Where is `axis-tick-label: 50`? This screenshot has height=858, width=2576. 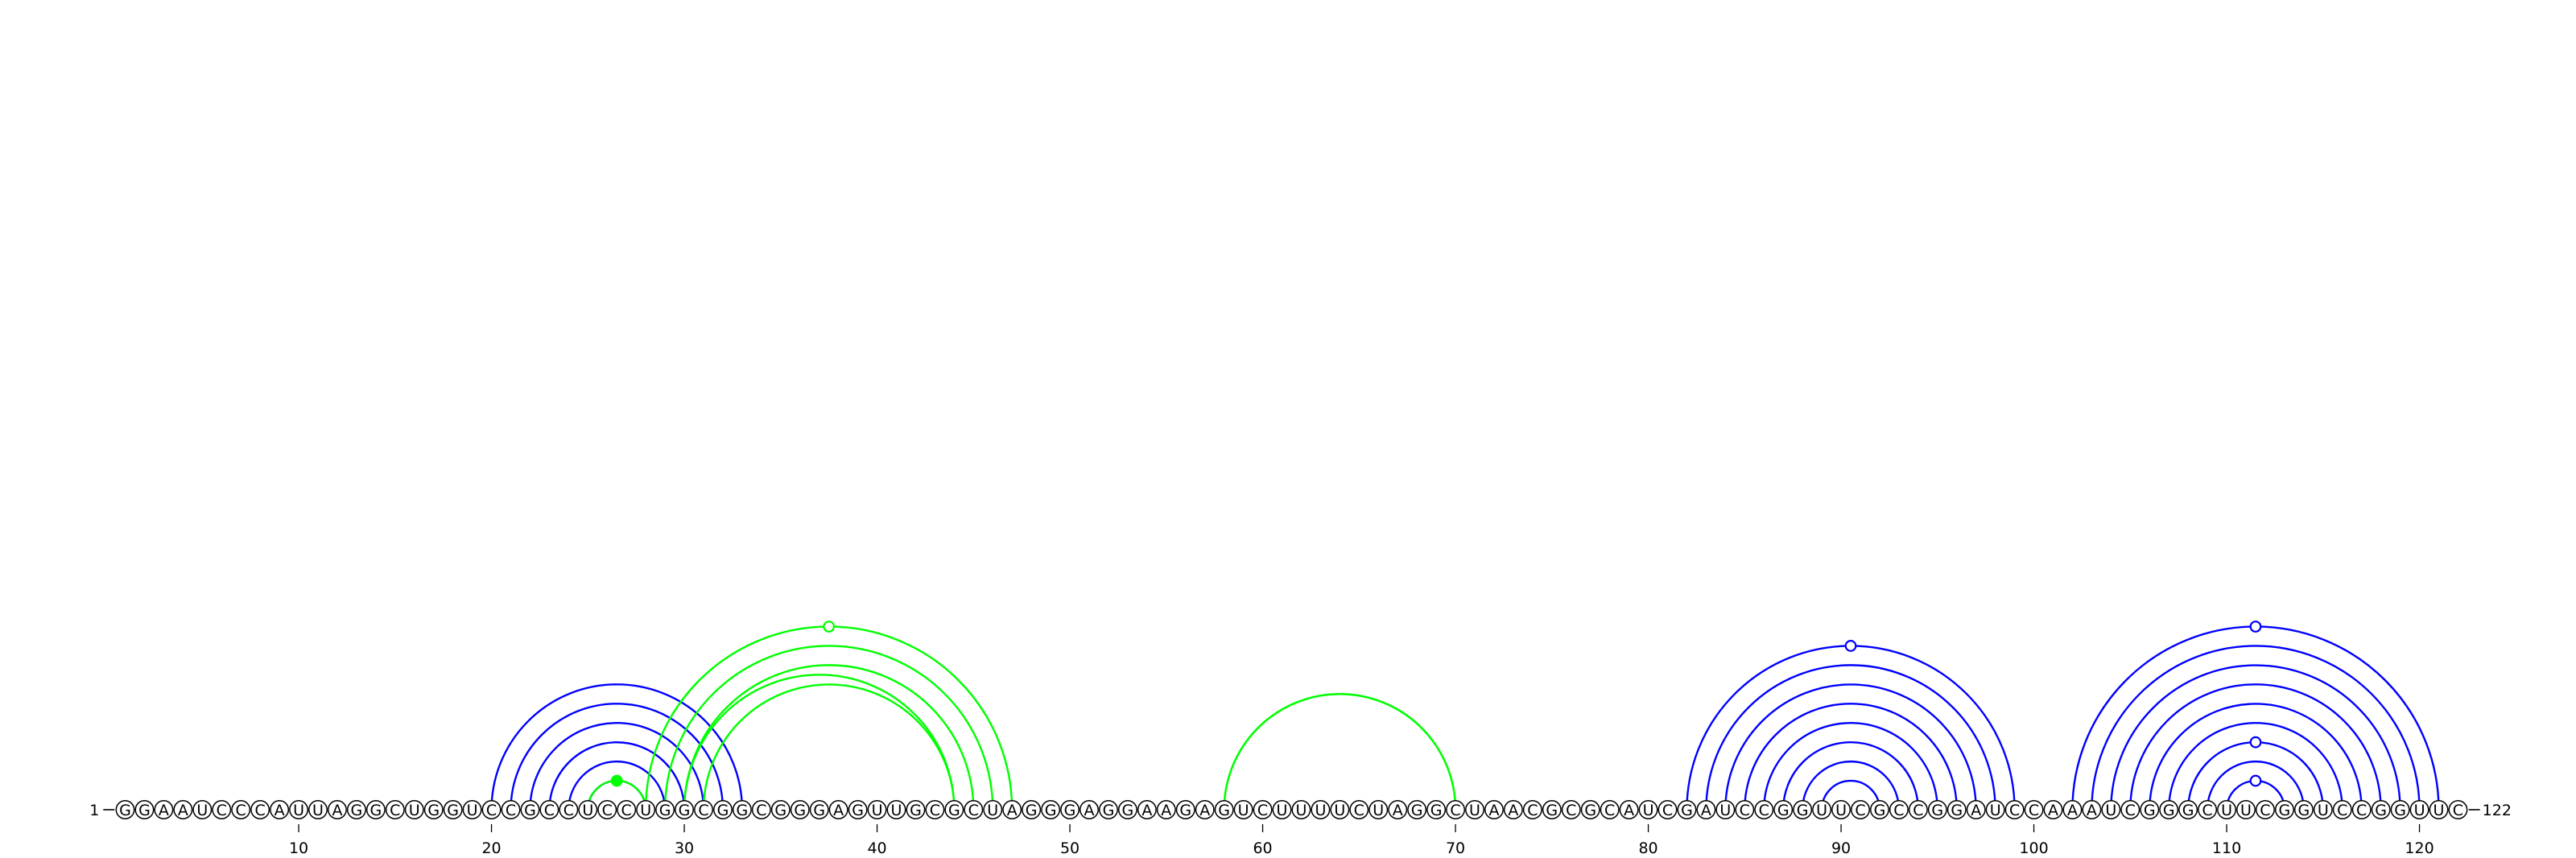
axis-tick-label: 50 is located at coordinates (1070, 848).